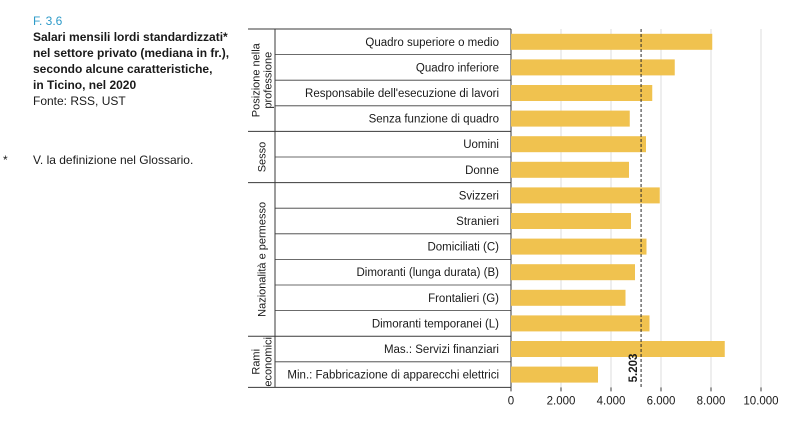 This screenshot has width=800, height=432. Describe the element at coordinates (257, 79) in the screenshot. I see `group-label: Posizione nella` at that location.